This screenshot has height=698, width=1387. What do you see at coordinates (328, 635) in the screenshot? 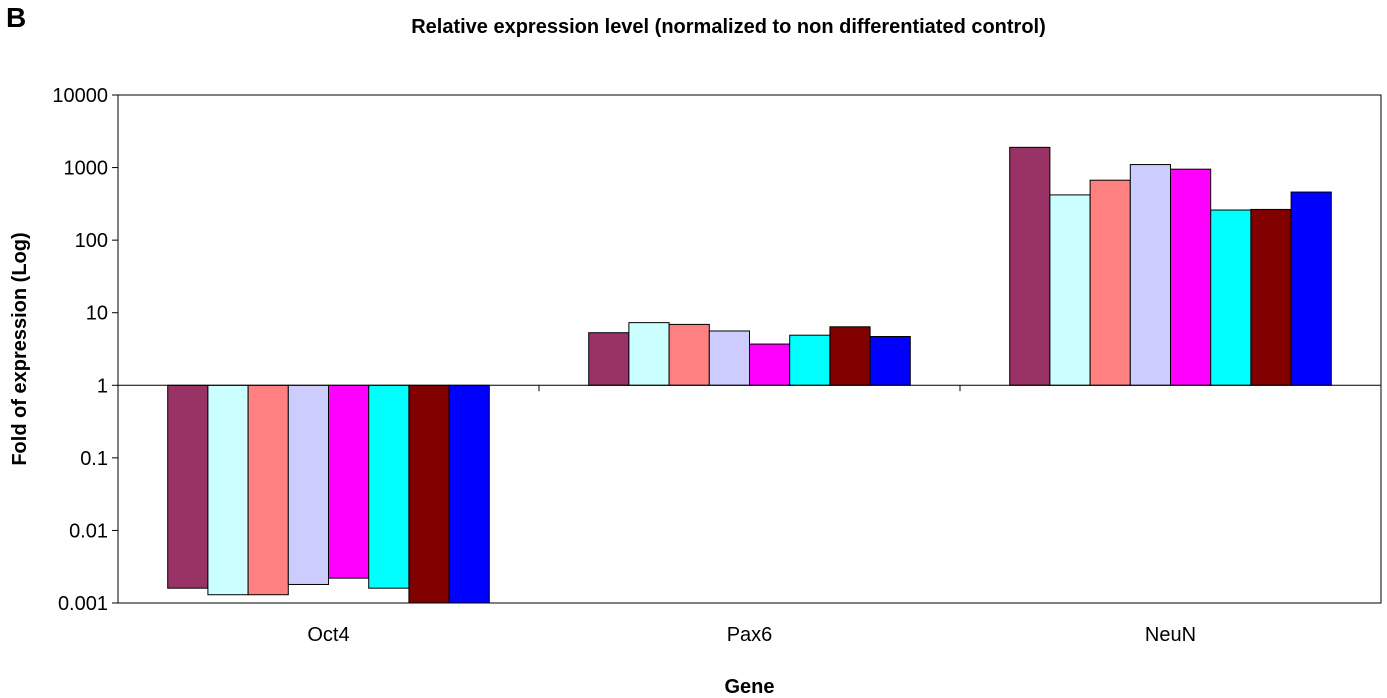
I see `x-category-label: Oct4` at bounding box center [328, 635].